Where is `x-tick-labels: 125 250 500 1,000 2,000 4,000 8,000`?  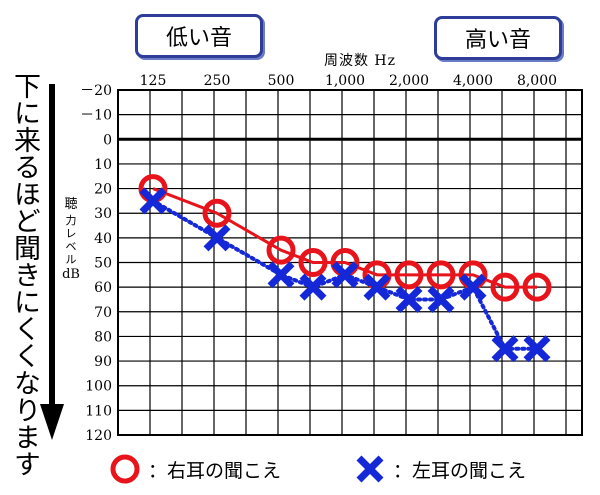 x-tick-labels: 125 250 500 1,000 2,000 4,000 8,000 is located at coordinates (348, 81).